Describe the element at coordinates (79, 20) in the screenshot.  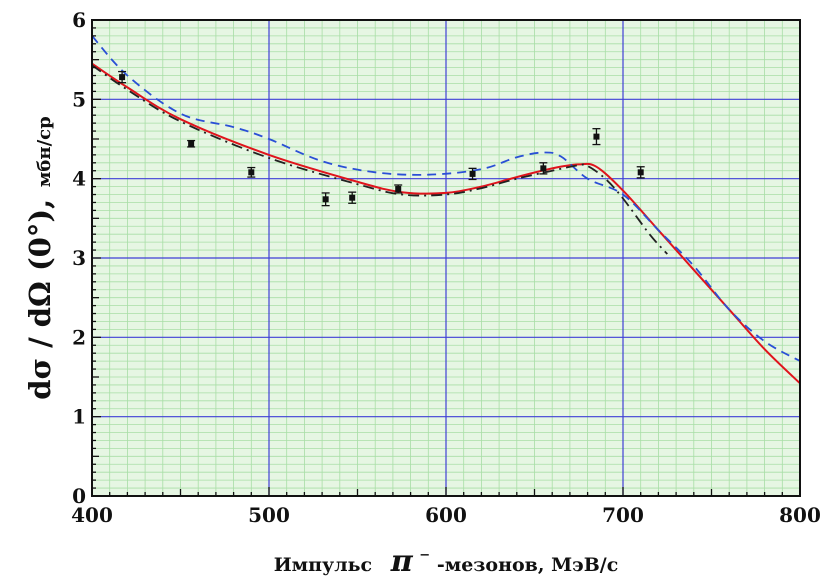
I see `y-tick-label: 6` at that location.